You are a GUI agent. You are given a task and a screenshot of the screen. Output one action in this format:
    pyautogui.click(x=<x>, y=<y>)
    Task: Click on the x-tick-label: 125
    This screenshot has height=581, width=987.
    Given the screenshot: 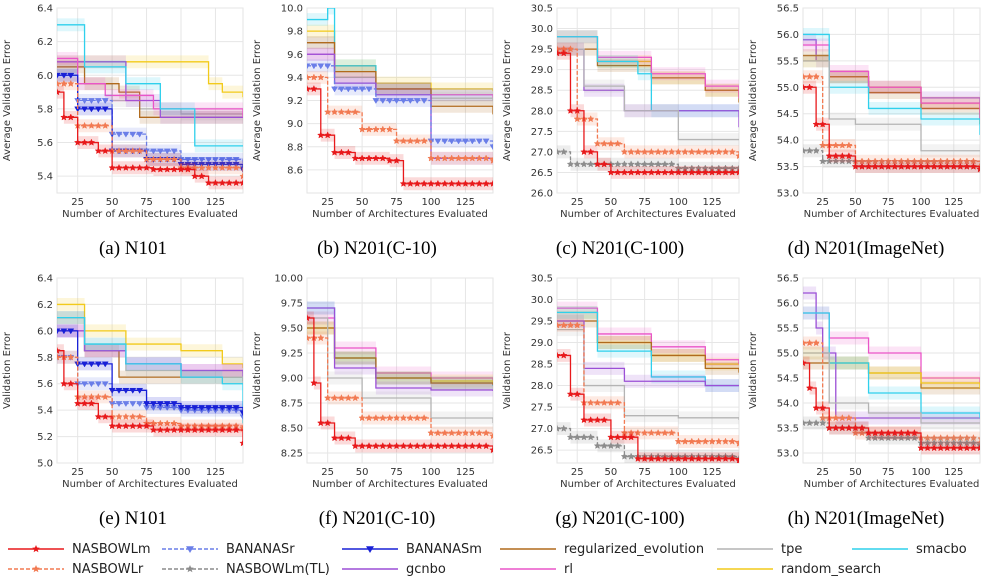 What is the action you would take?
    pyautogui.click(x=953, y=472)
    